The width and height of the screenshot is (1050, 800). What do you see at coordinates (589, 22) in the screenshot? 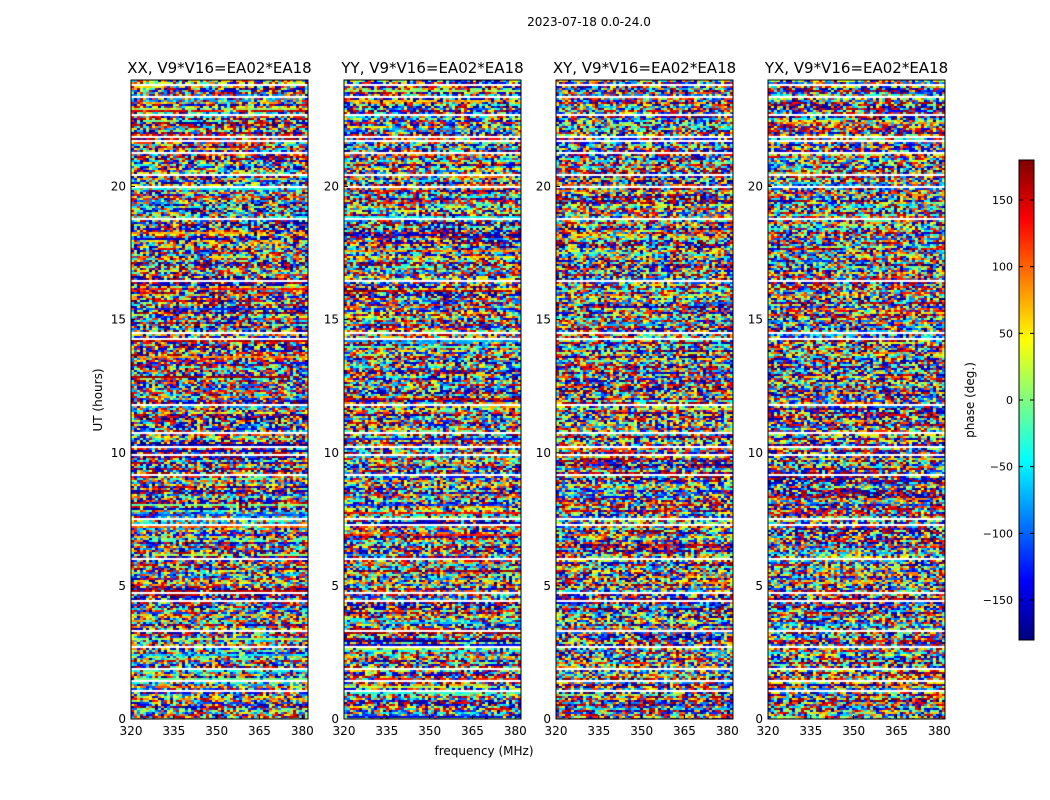
I see `figure-suptitle: 2023-07-18 0.0-24.0` at bounding box center [589, 22].